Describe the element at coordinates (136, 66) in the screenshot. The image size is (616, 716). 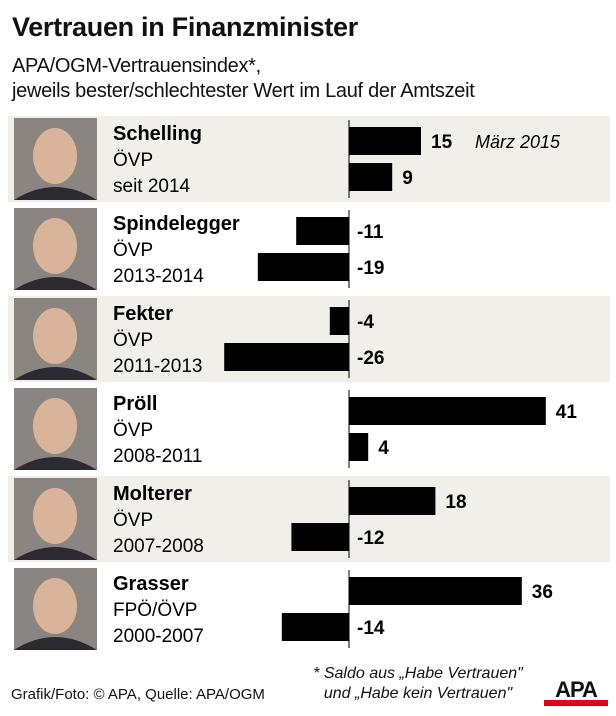
I see `subtitle-line-1: APA/OGM-Vertrauensindex*,` at that location.